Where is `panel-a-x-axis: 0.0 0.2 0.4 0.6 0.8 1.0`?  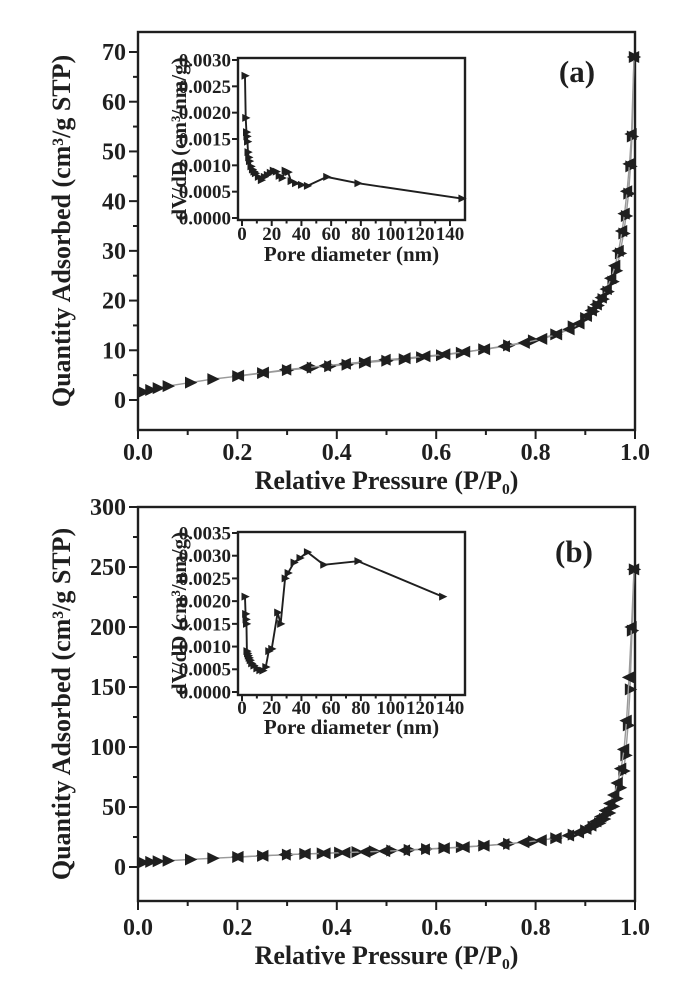 panel-a-x-axis: 0.0 0.2 0.4 0.6 0.8 1.0 is located at coordinates (386, 448).